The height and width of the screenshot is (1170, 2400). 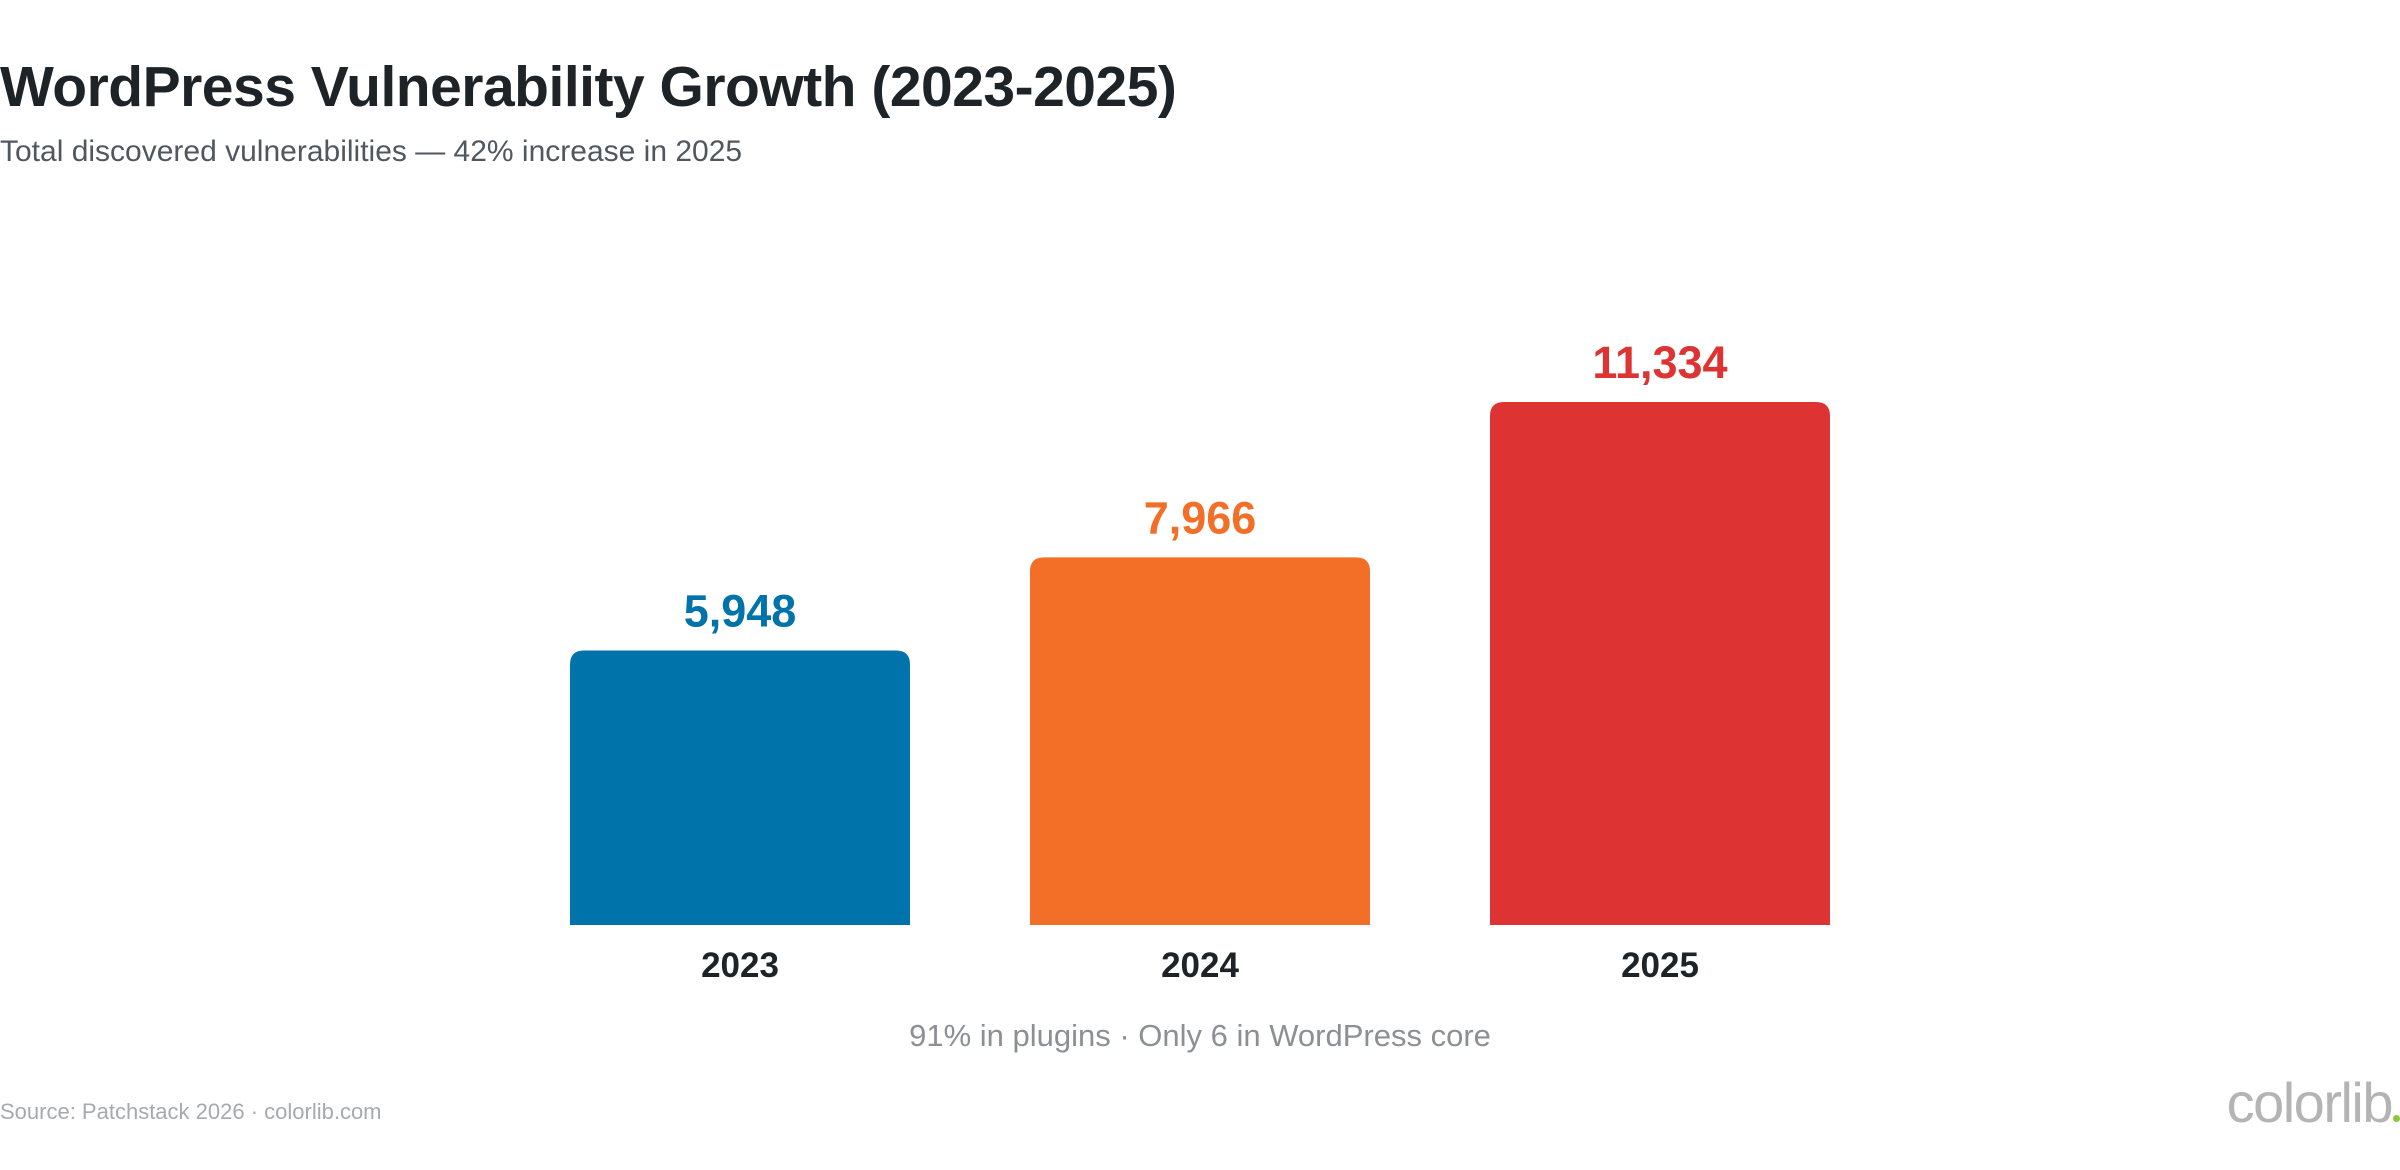 I want to click on value-label-2024: 7,966, so click(x=1200, y=517).